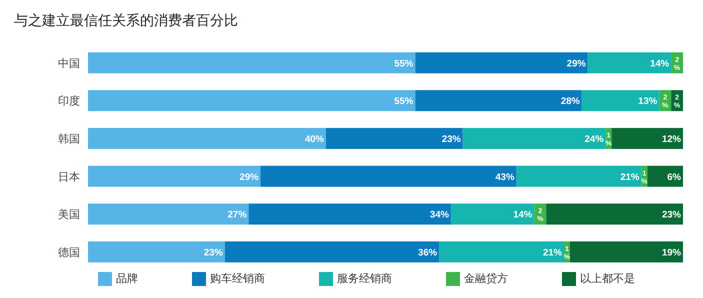 The width and height of the screenshot is (703, 298). What do you see at coordinates (607, 278) in the screenshot?
I see `legend-label: 以上都不是` at bounding box center [607, 278].